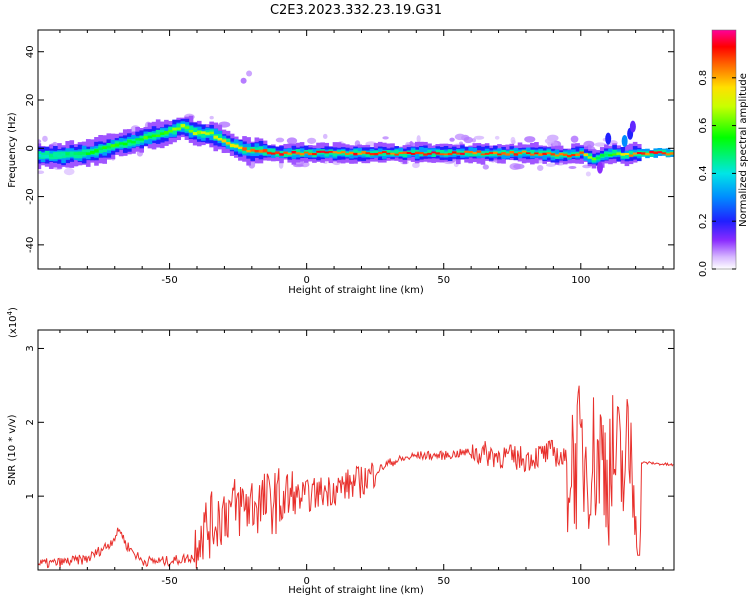 This screenshot has width=750, height=600. Describe the element at coordinates (10, 312) in the screenshot. I see `snr-multiplier-exponent: 4` at that location.